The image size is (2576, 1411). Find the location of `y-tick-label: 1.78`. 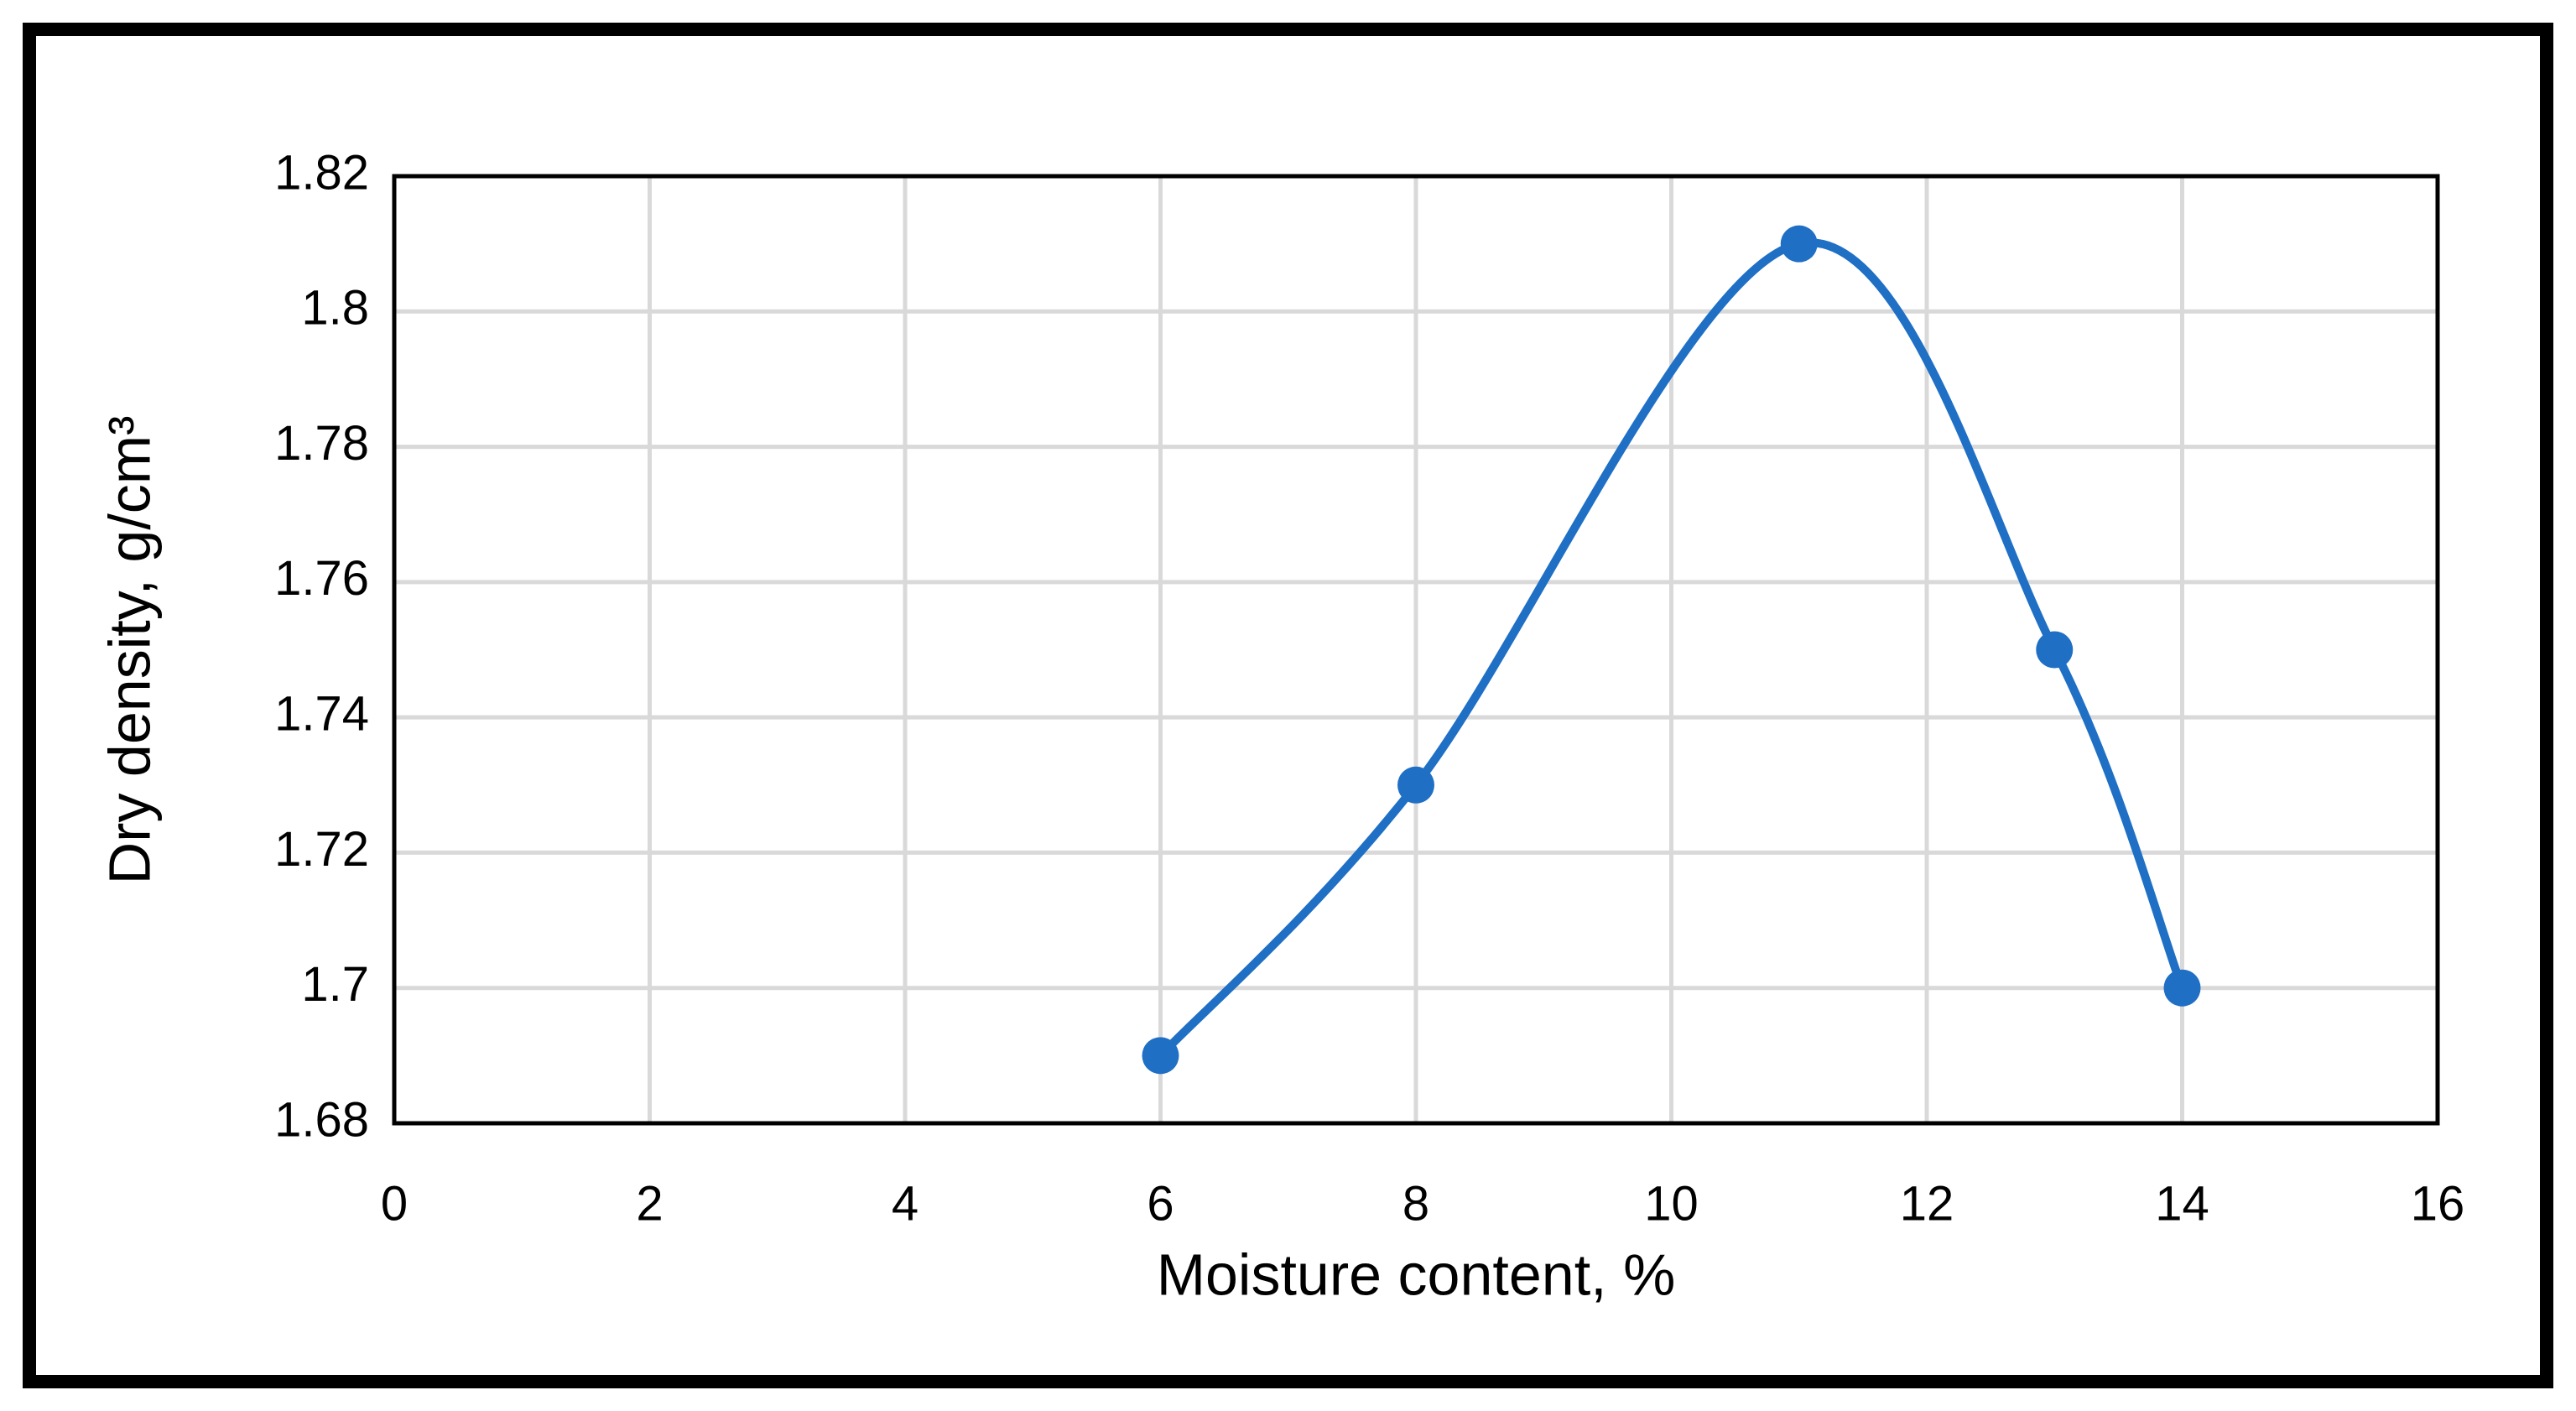

y-tick-label: 1.78 is located at coordinates (321, 443).